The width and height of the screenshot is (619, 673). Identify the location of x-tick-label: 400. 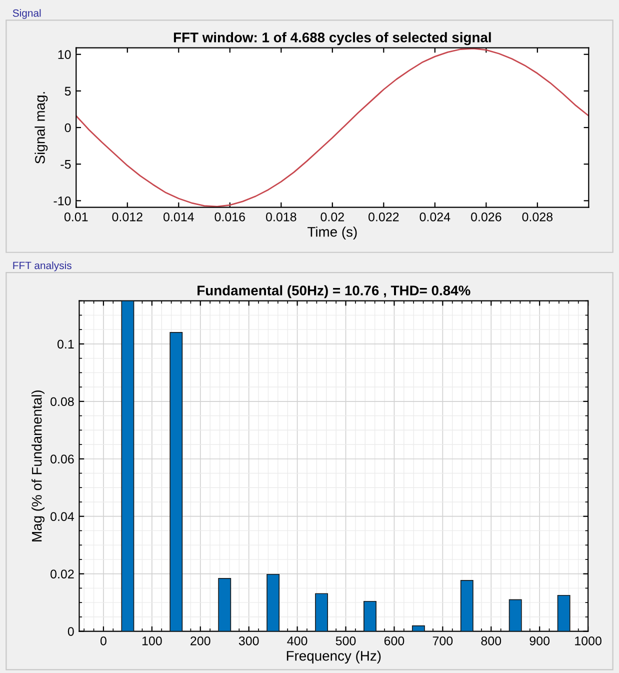
(297, 641).